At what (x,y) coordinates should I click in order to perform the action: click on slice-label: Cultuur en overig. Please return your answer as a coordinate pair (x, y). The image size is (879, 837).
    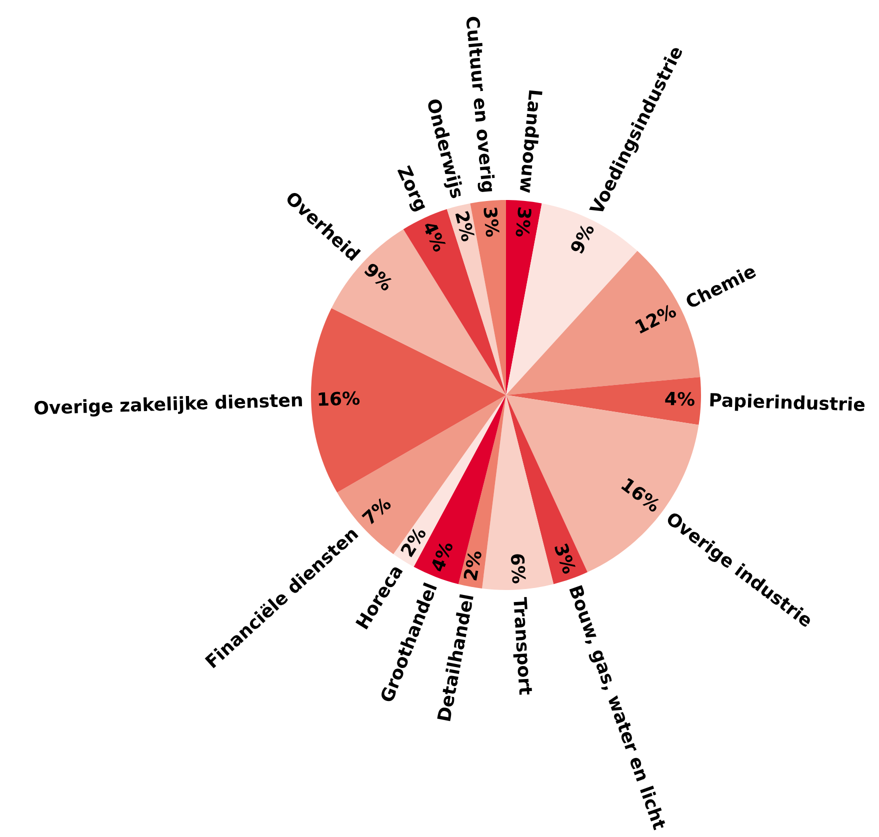
    Looking at the image, I should click on (479, 104).